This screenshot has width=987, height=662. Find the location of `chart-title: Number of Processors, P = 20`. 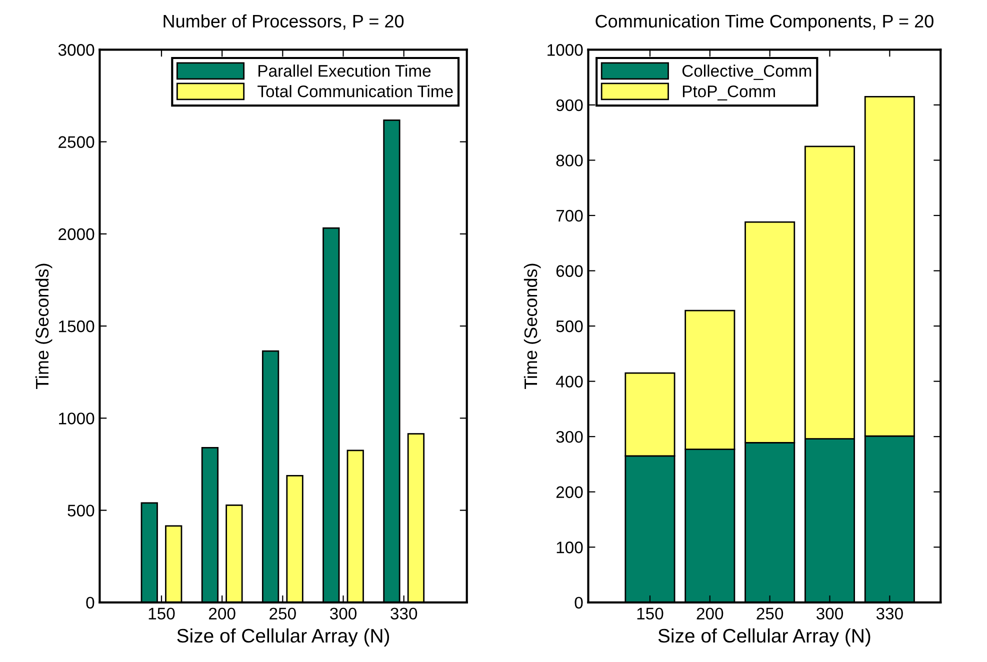

chart-title: Number of Processors, P = 20 is located at coordinates (284, 22).